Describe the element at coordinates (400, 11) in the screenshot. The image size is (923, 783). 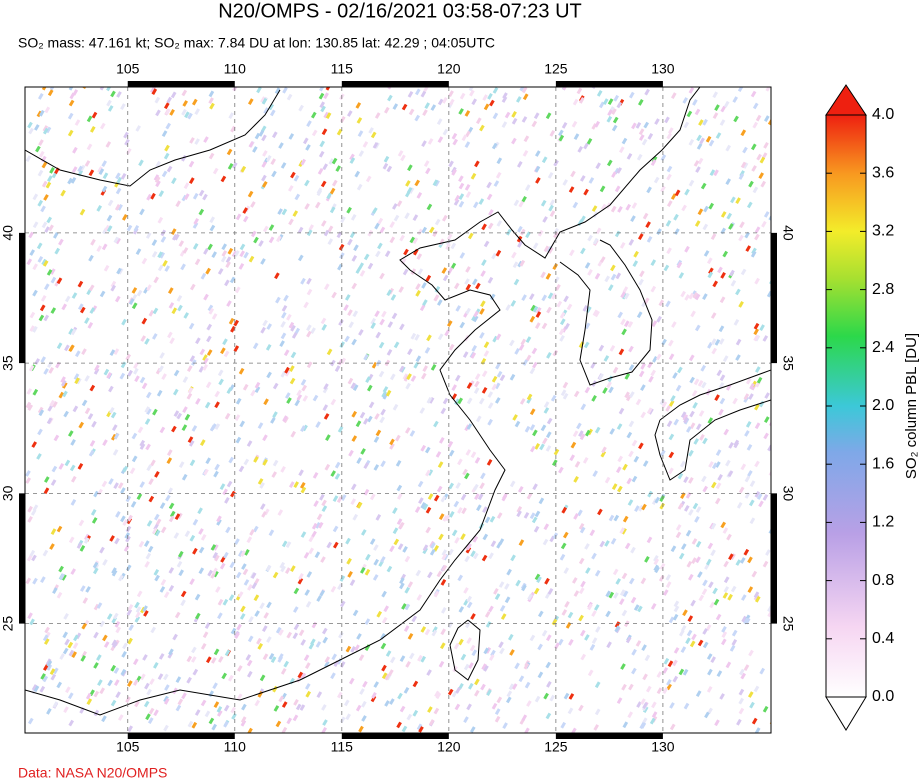
I see `title: N20/OMPS - 02/16/2021 03:58-07:23 UT` at that location.